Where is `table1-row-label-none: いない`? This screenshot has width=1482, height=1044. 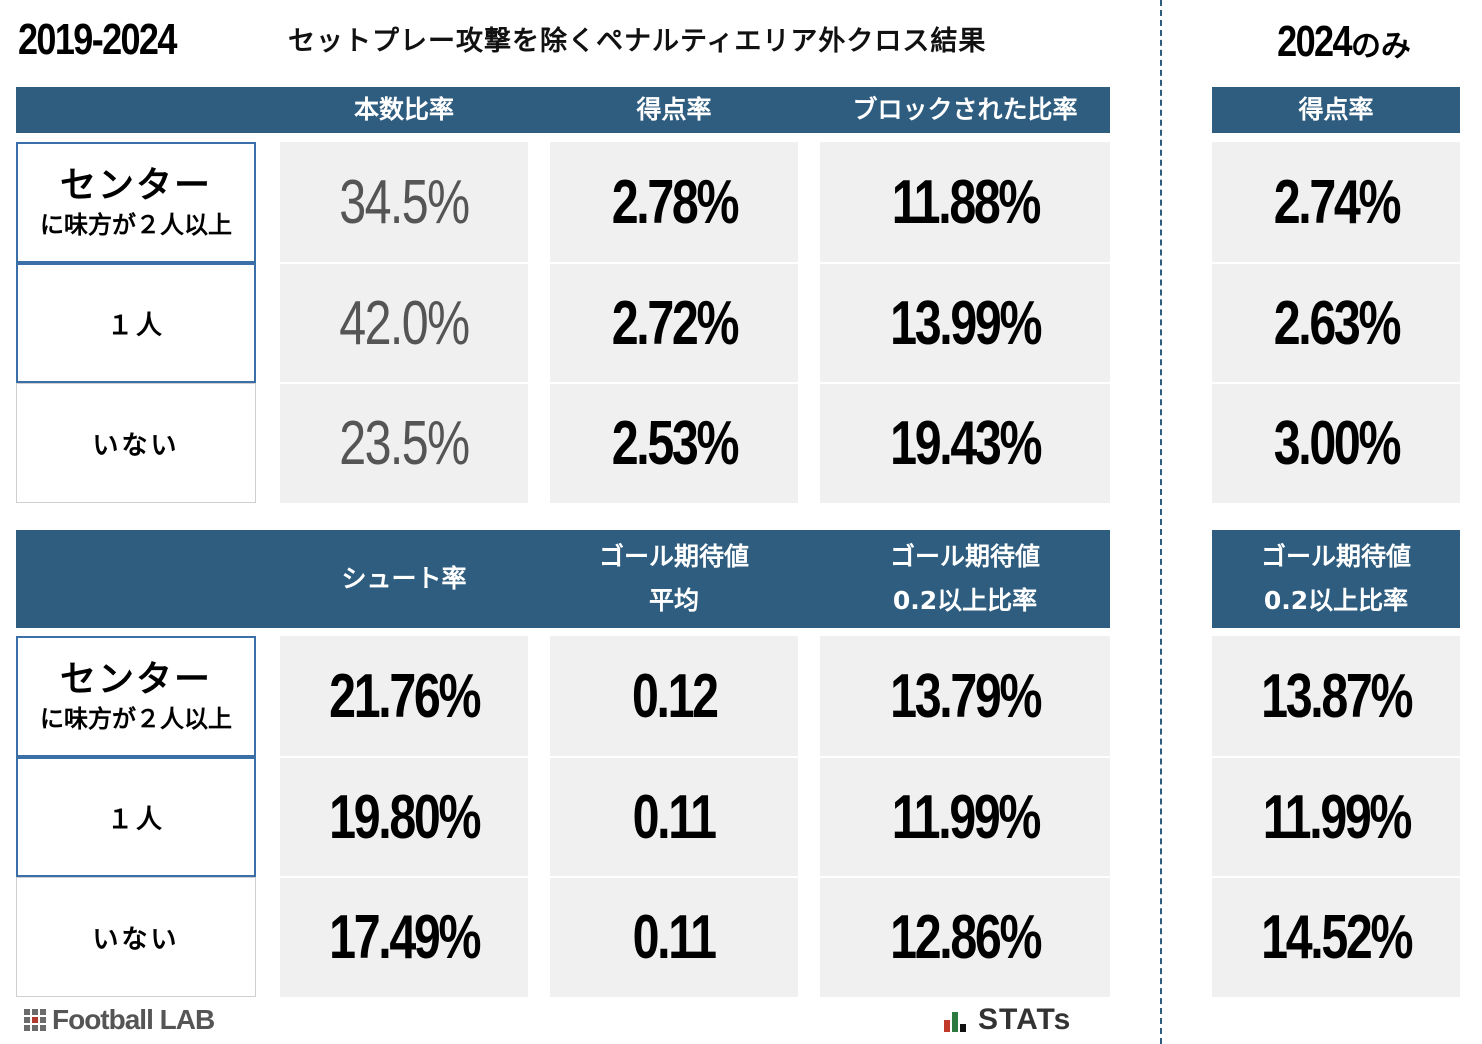
table1-row-label-none: いない is located at coordinates (136, 443).